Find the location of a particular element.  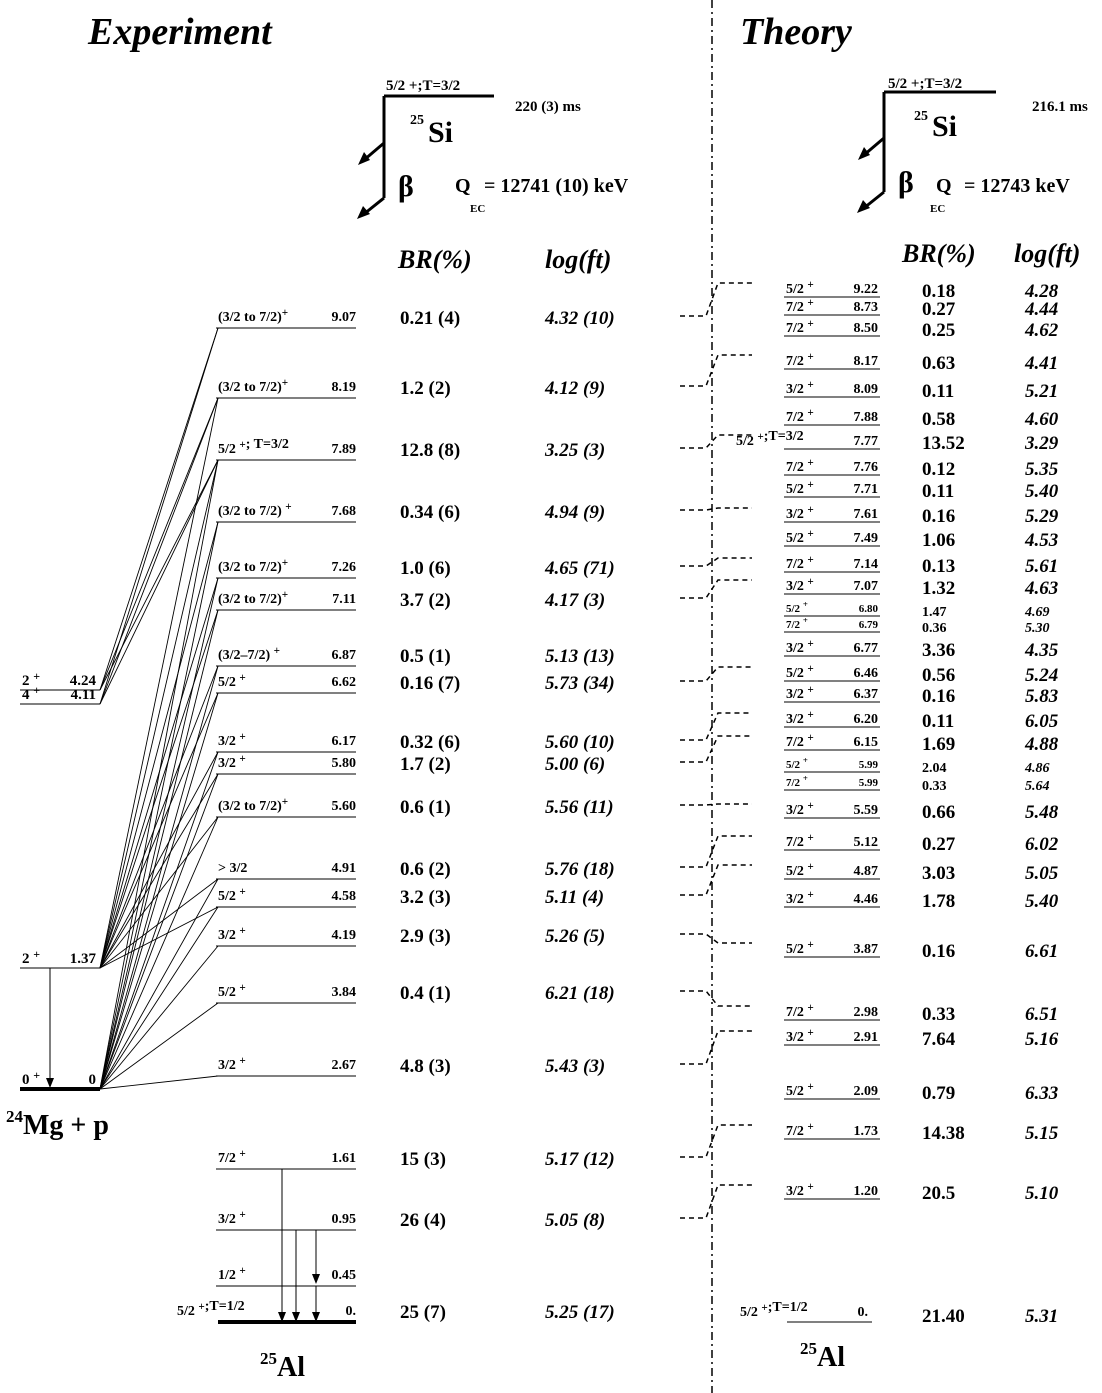

th-branching-ratio: 14.38 is located at coordinates (943, 1133).